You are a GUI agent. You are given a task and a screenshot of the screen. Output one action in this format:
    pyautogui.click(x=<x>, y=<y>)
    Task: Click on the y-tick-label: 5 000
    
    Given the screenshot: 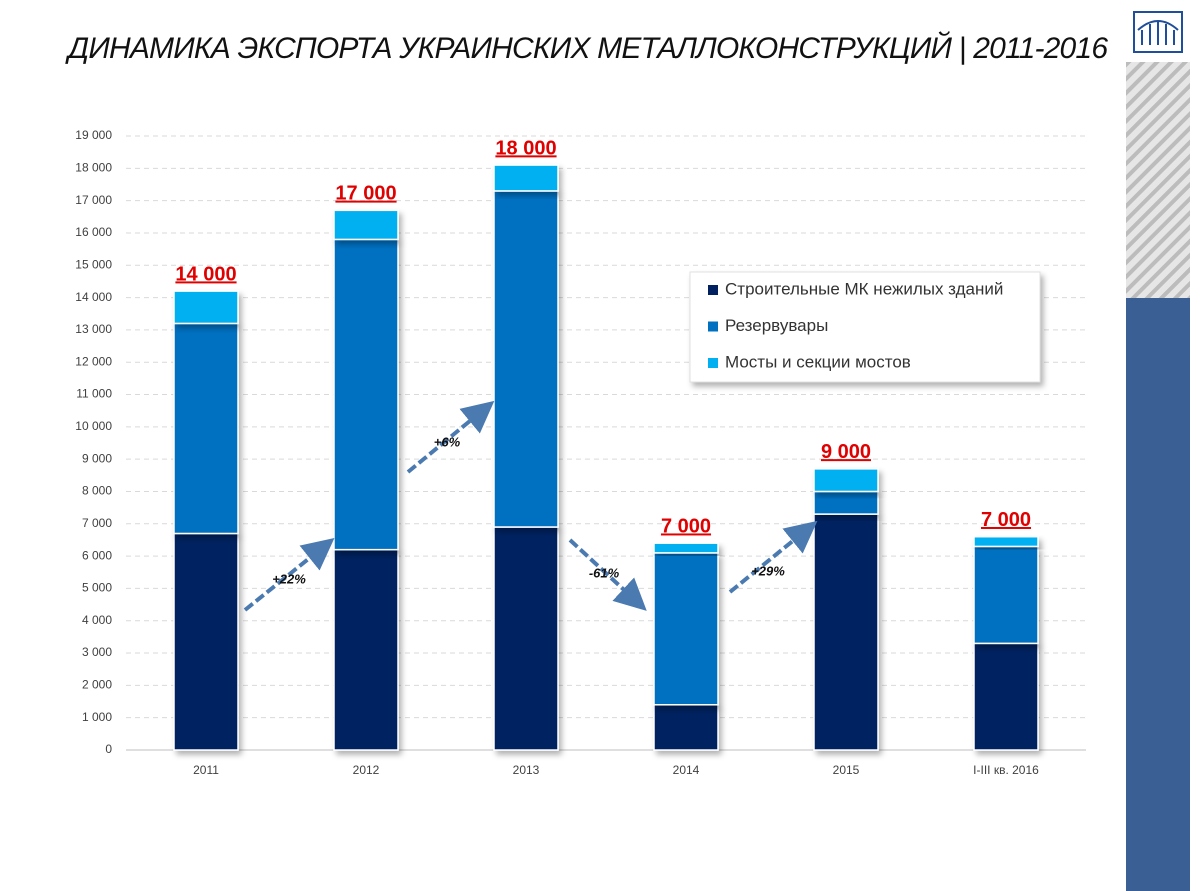 What is the action you would take?
    pyautogui.click(x=97, y=588)
    